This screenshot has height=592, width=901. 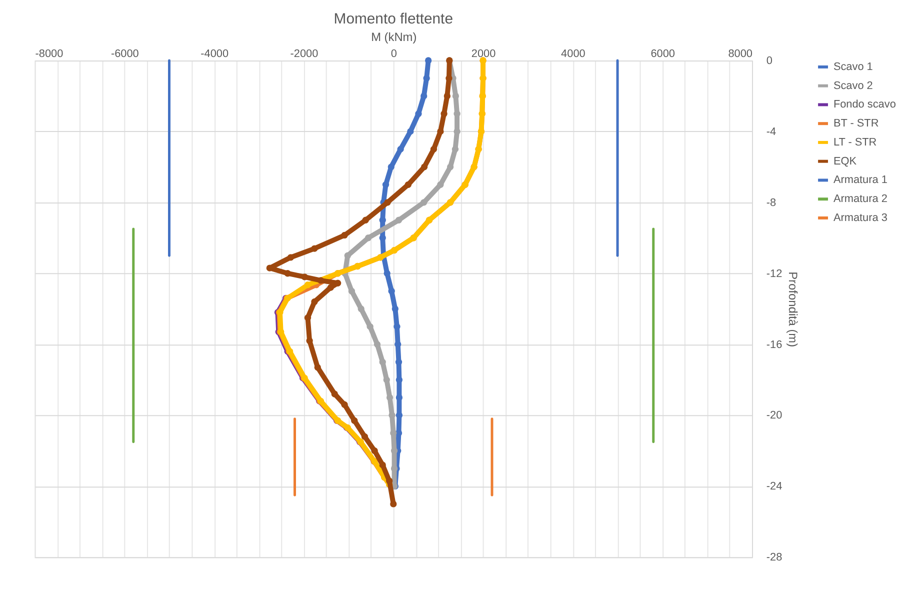 I want to click on x-tick-label: -2000, so click(x=304, y=54).